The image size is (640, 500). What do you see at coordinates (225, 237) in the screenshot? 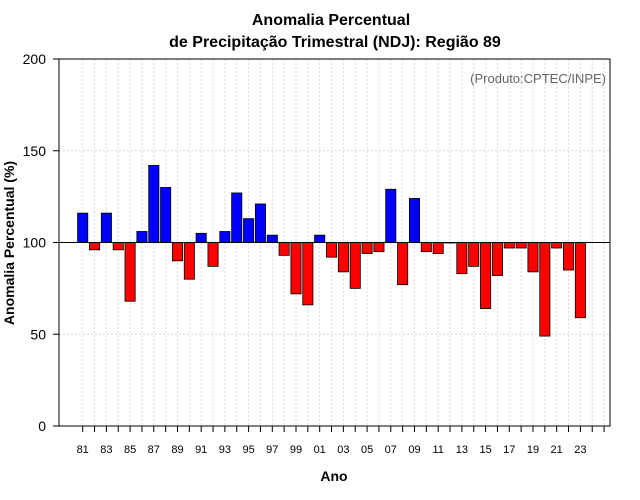
I see `bar-1993` at bounding box center [225, 237].